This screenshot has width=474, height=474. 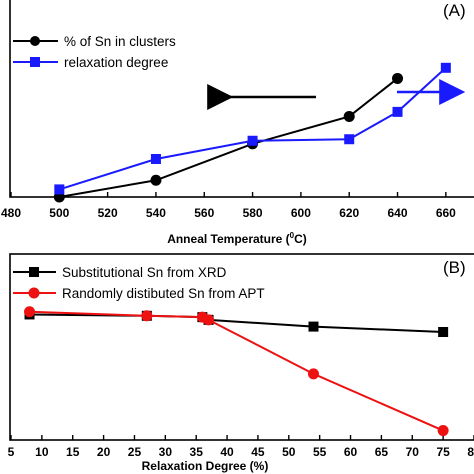 I want to click on legend-label-sn-clusters: % of Sn in clusters, so click(x=120, y=41).